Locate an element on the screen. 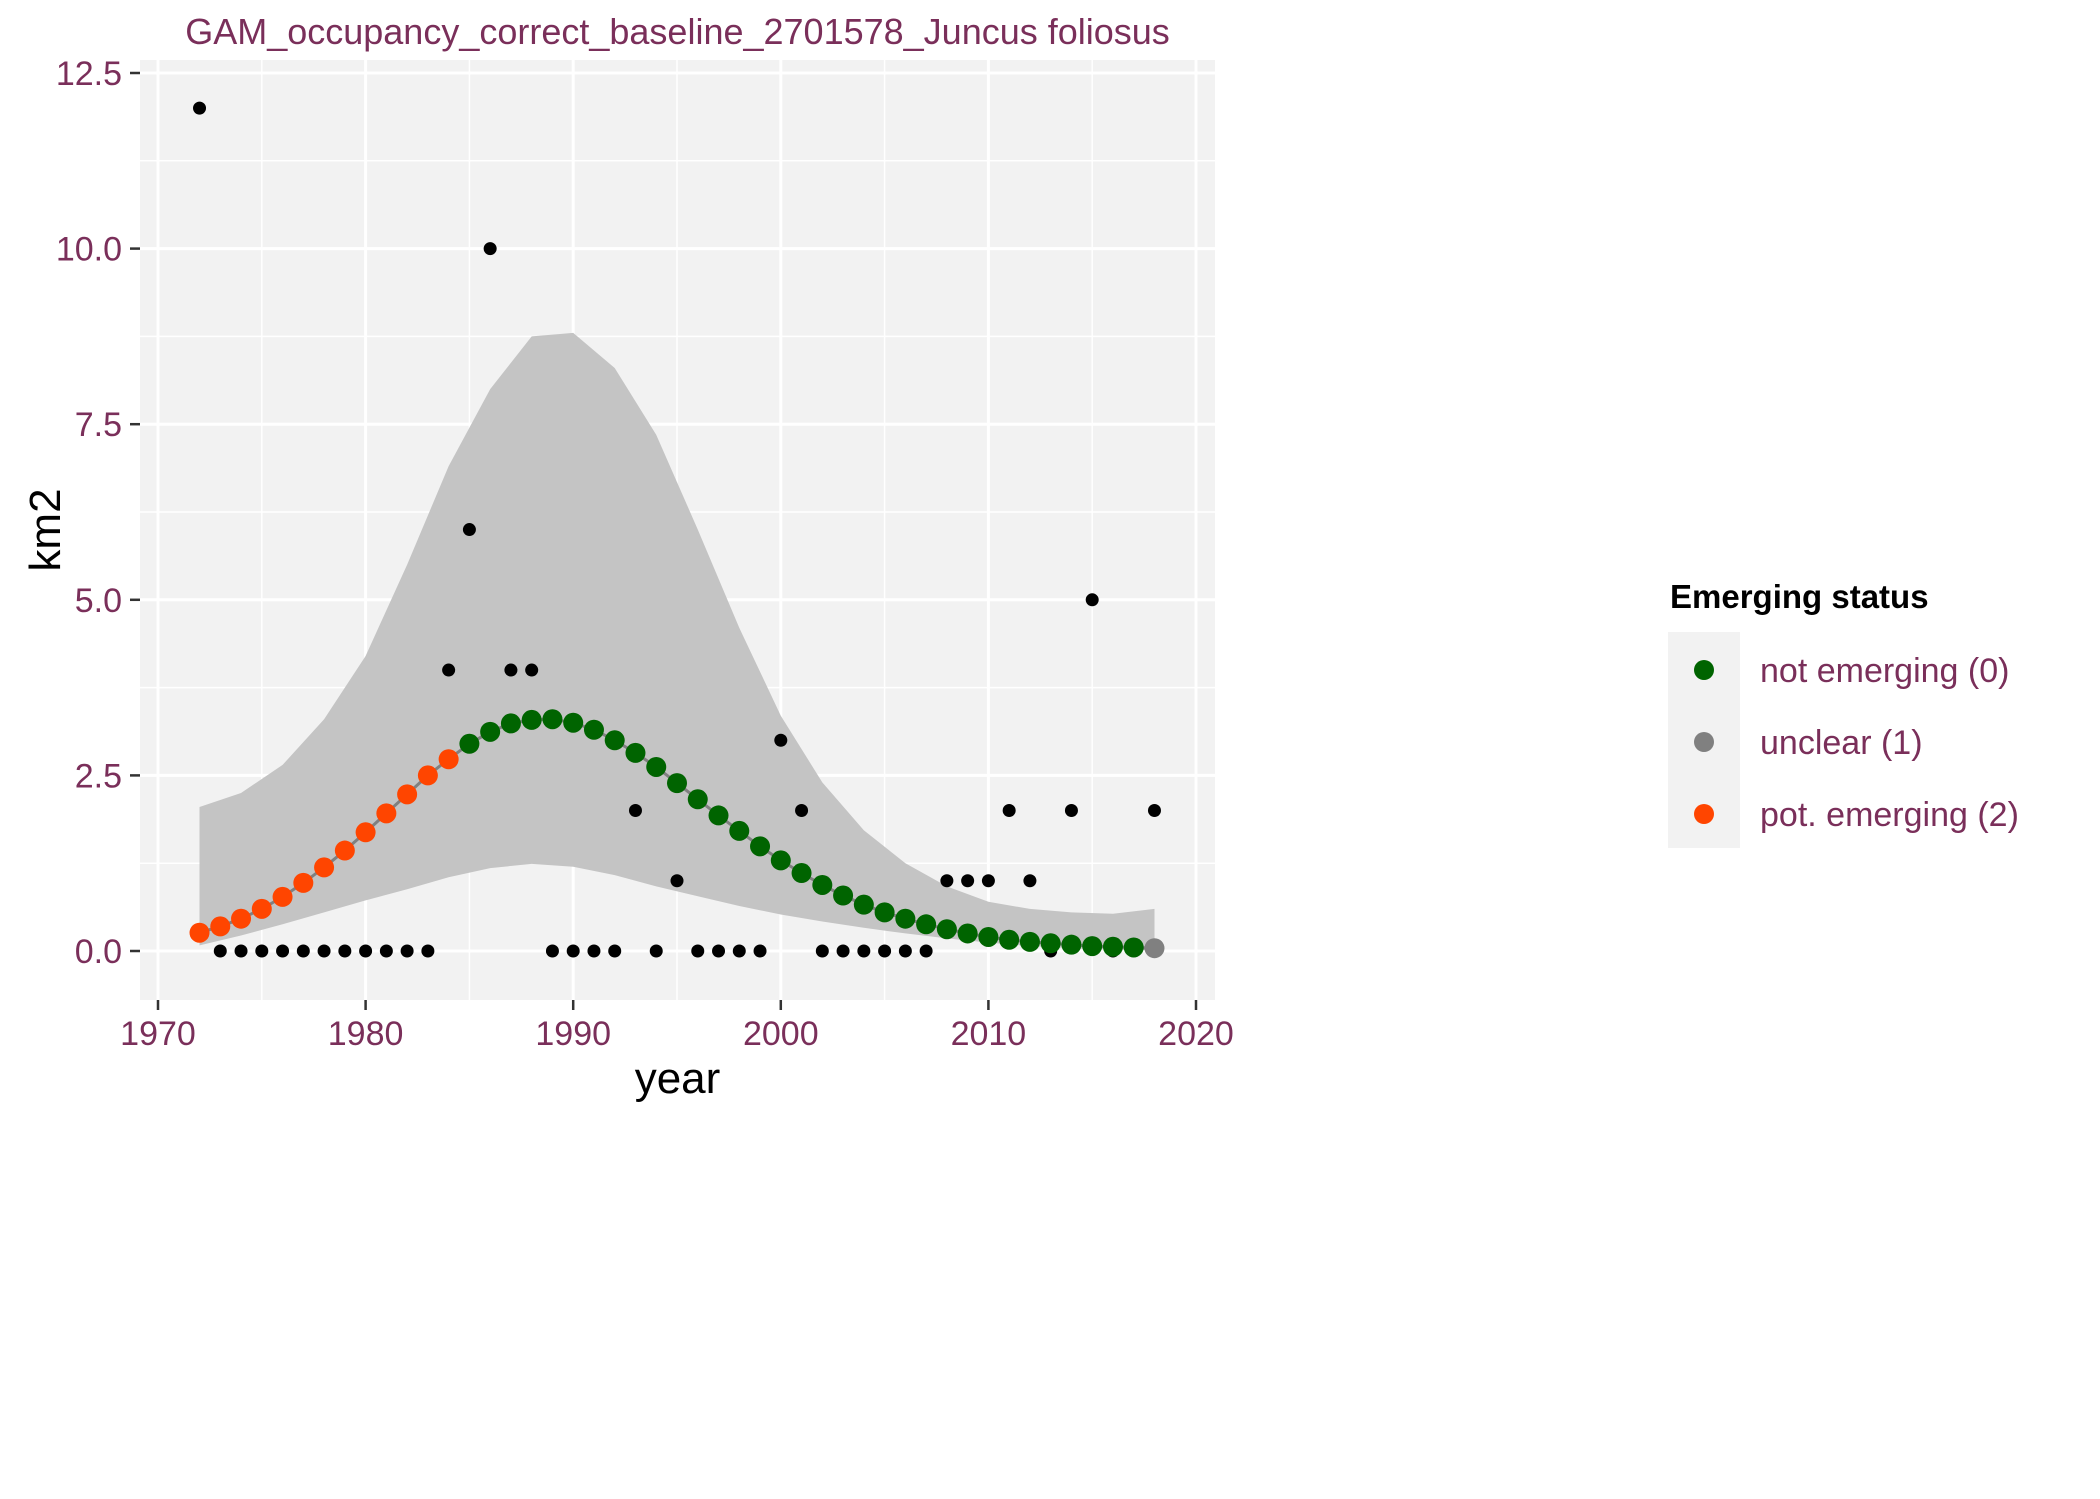 This screenshot has height=1499, width=2100. x-tick-label: 1990 is located at coordinates (573, 1034).